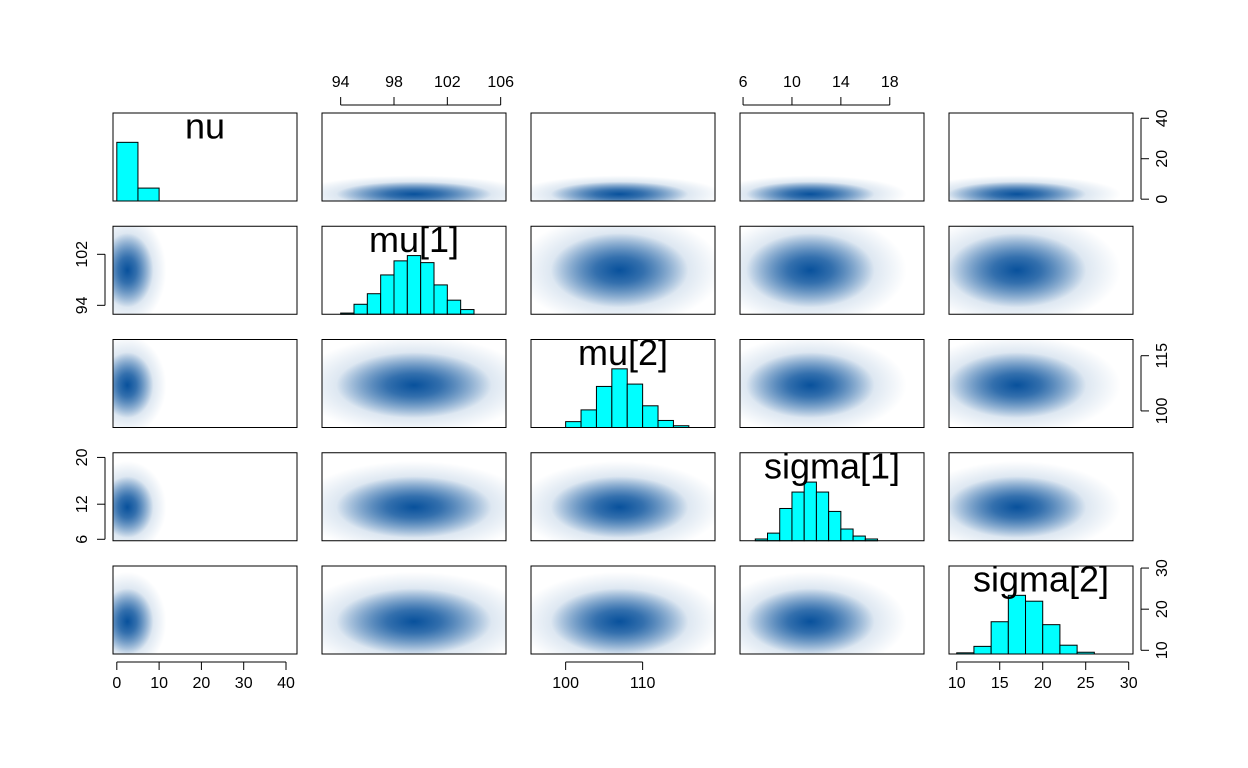 This screenshot has width=1248, height=768. What do you see at coordinates (743, 82) in the screenshot?
I see `tick-label: 6` at bounding box center [743, 82].